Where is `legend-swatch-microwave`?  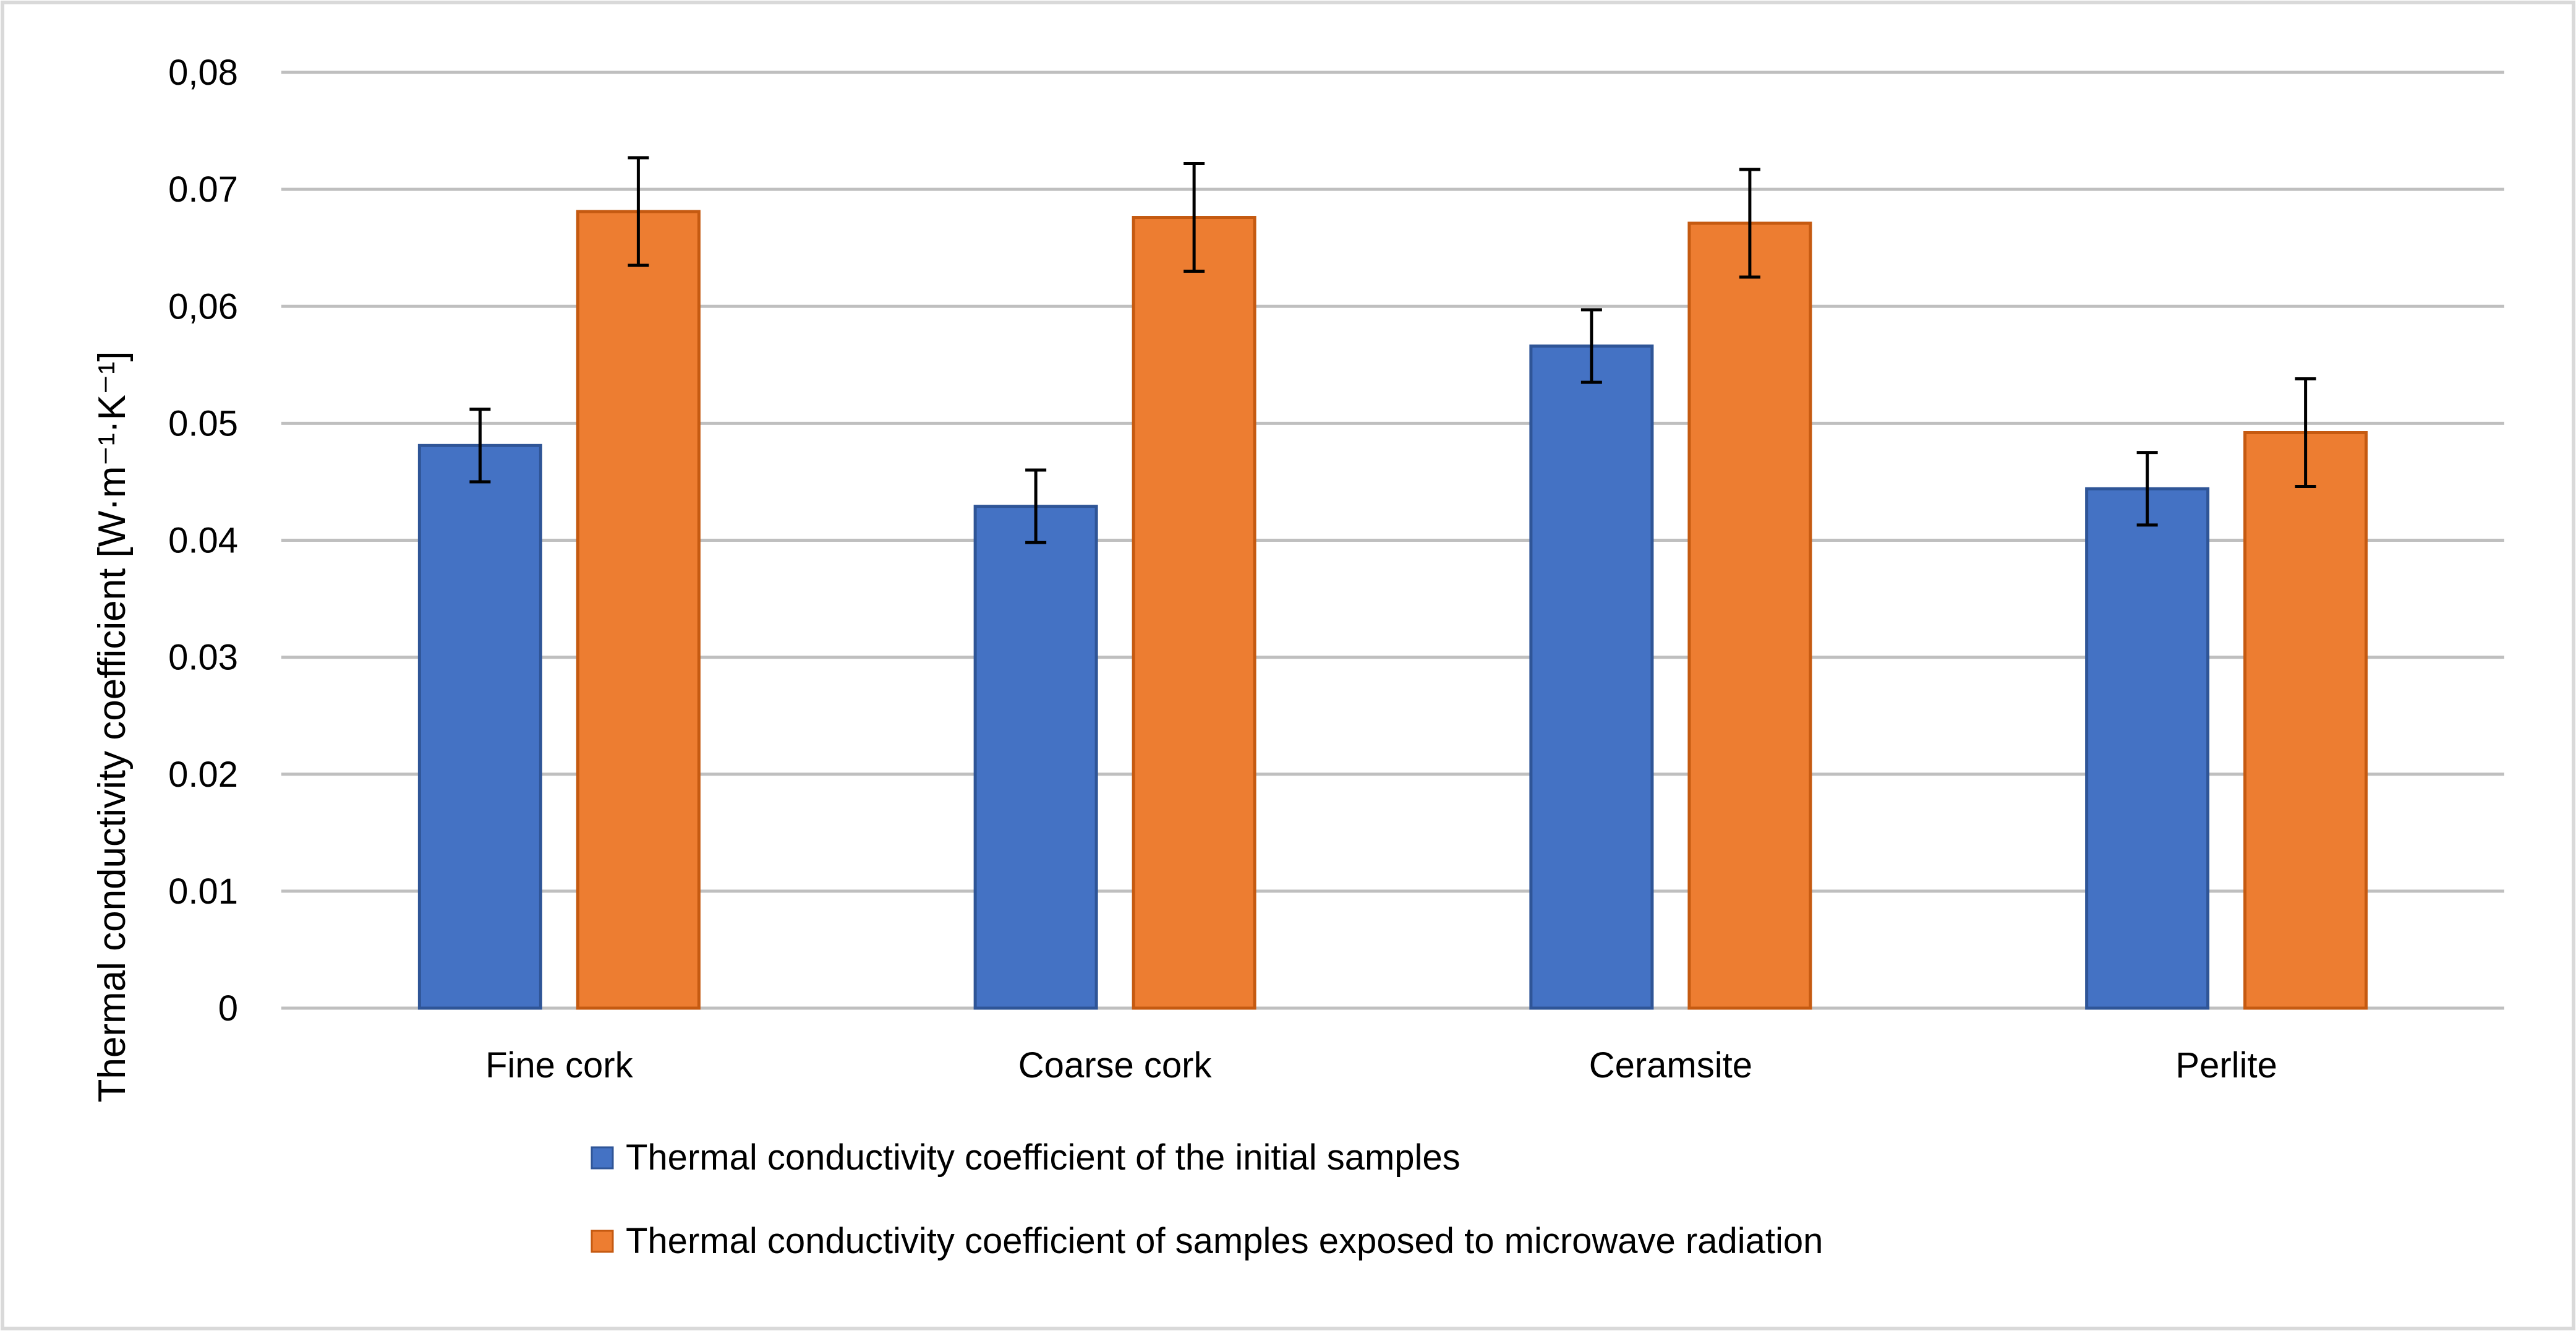
legend-swatch-microwave is located at coordinates (602, 1241).